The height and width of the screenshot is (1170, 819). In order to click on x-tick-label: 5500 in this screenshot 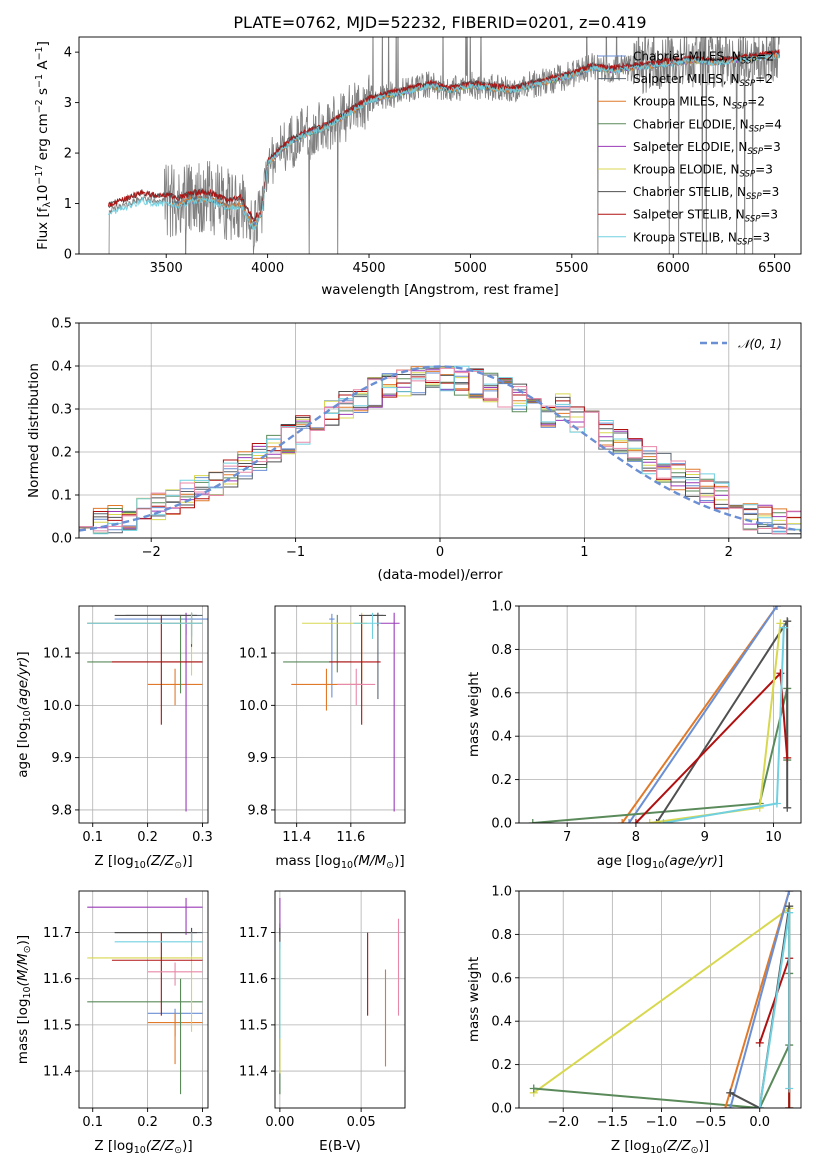, I will do `click(571, 268)`.